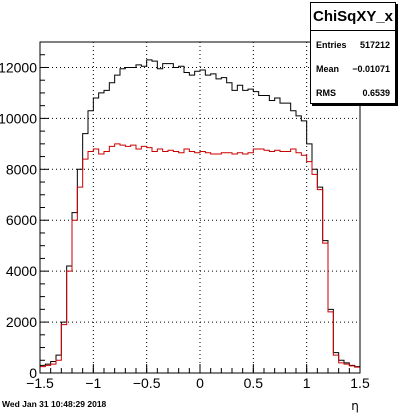  I want to click on x-tick-label: −1, so click(93, 383).